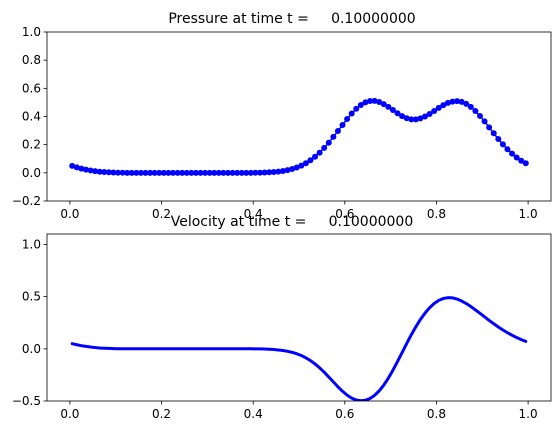 Image resolution: width=559 pixels, height=435 pixels. I want to click on velocity-x-tick-label: 0.0, so click(69, 414).